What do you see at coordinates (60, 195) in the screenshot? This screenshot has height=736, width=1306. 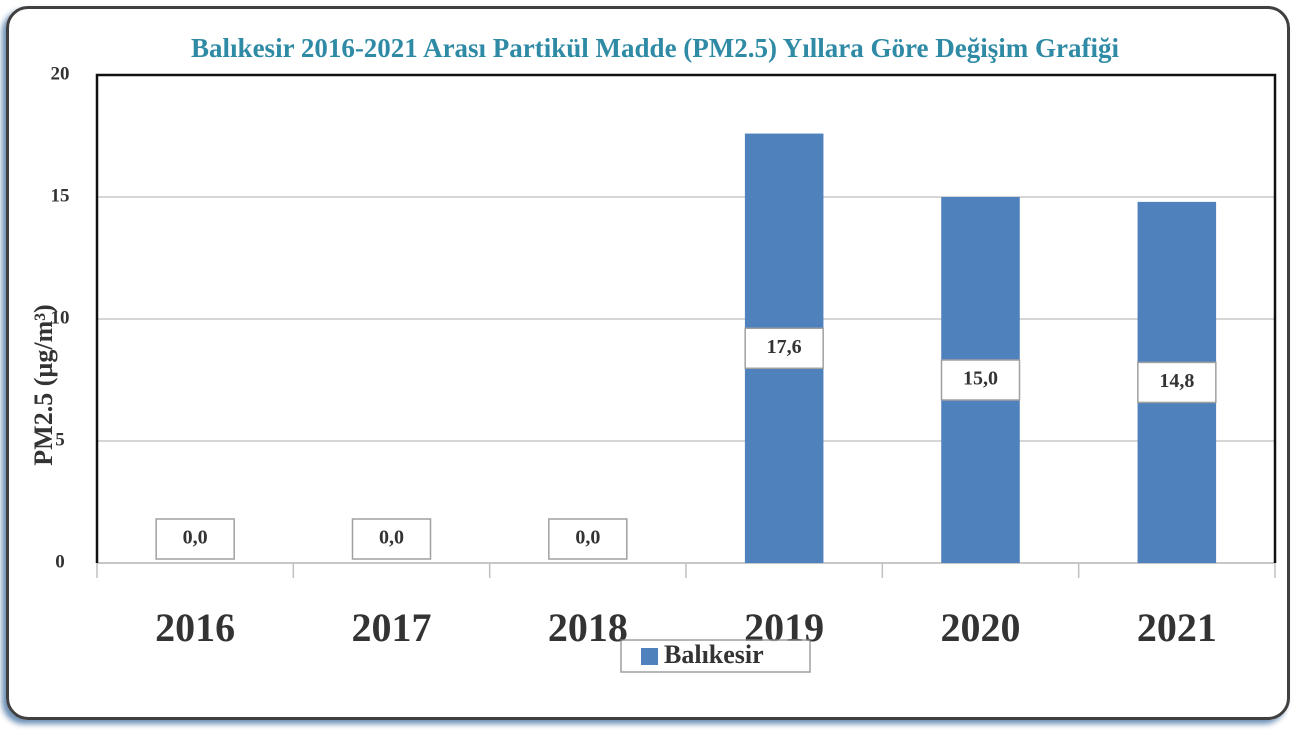 I see `y-tick-label: 15` at bounding box center [60, 195].